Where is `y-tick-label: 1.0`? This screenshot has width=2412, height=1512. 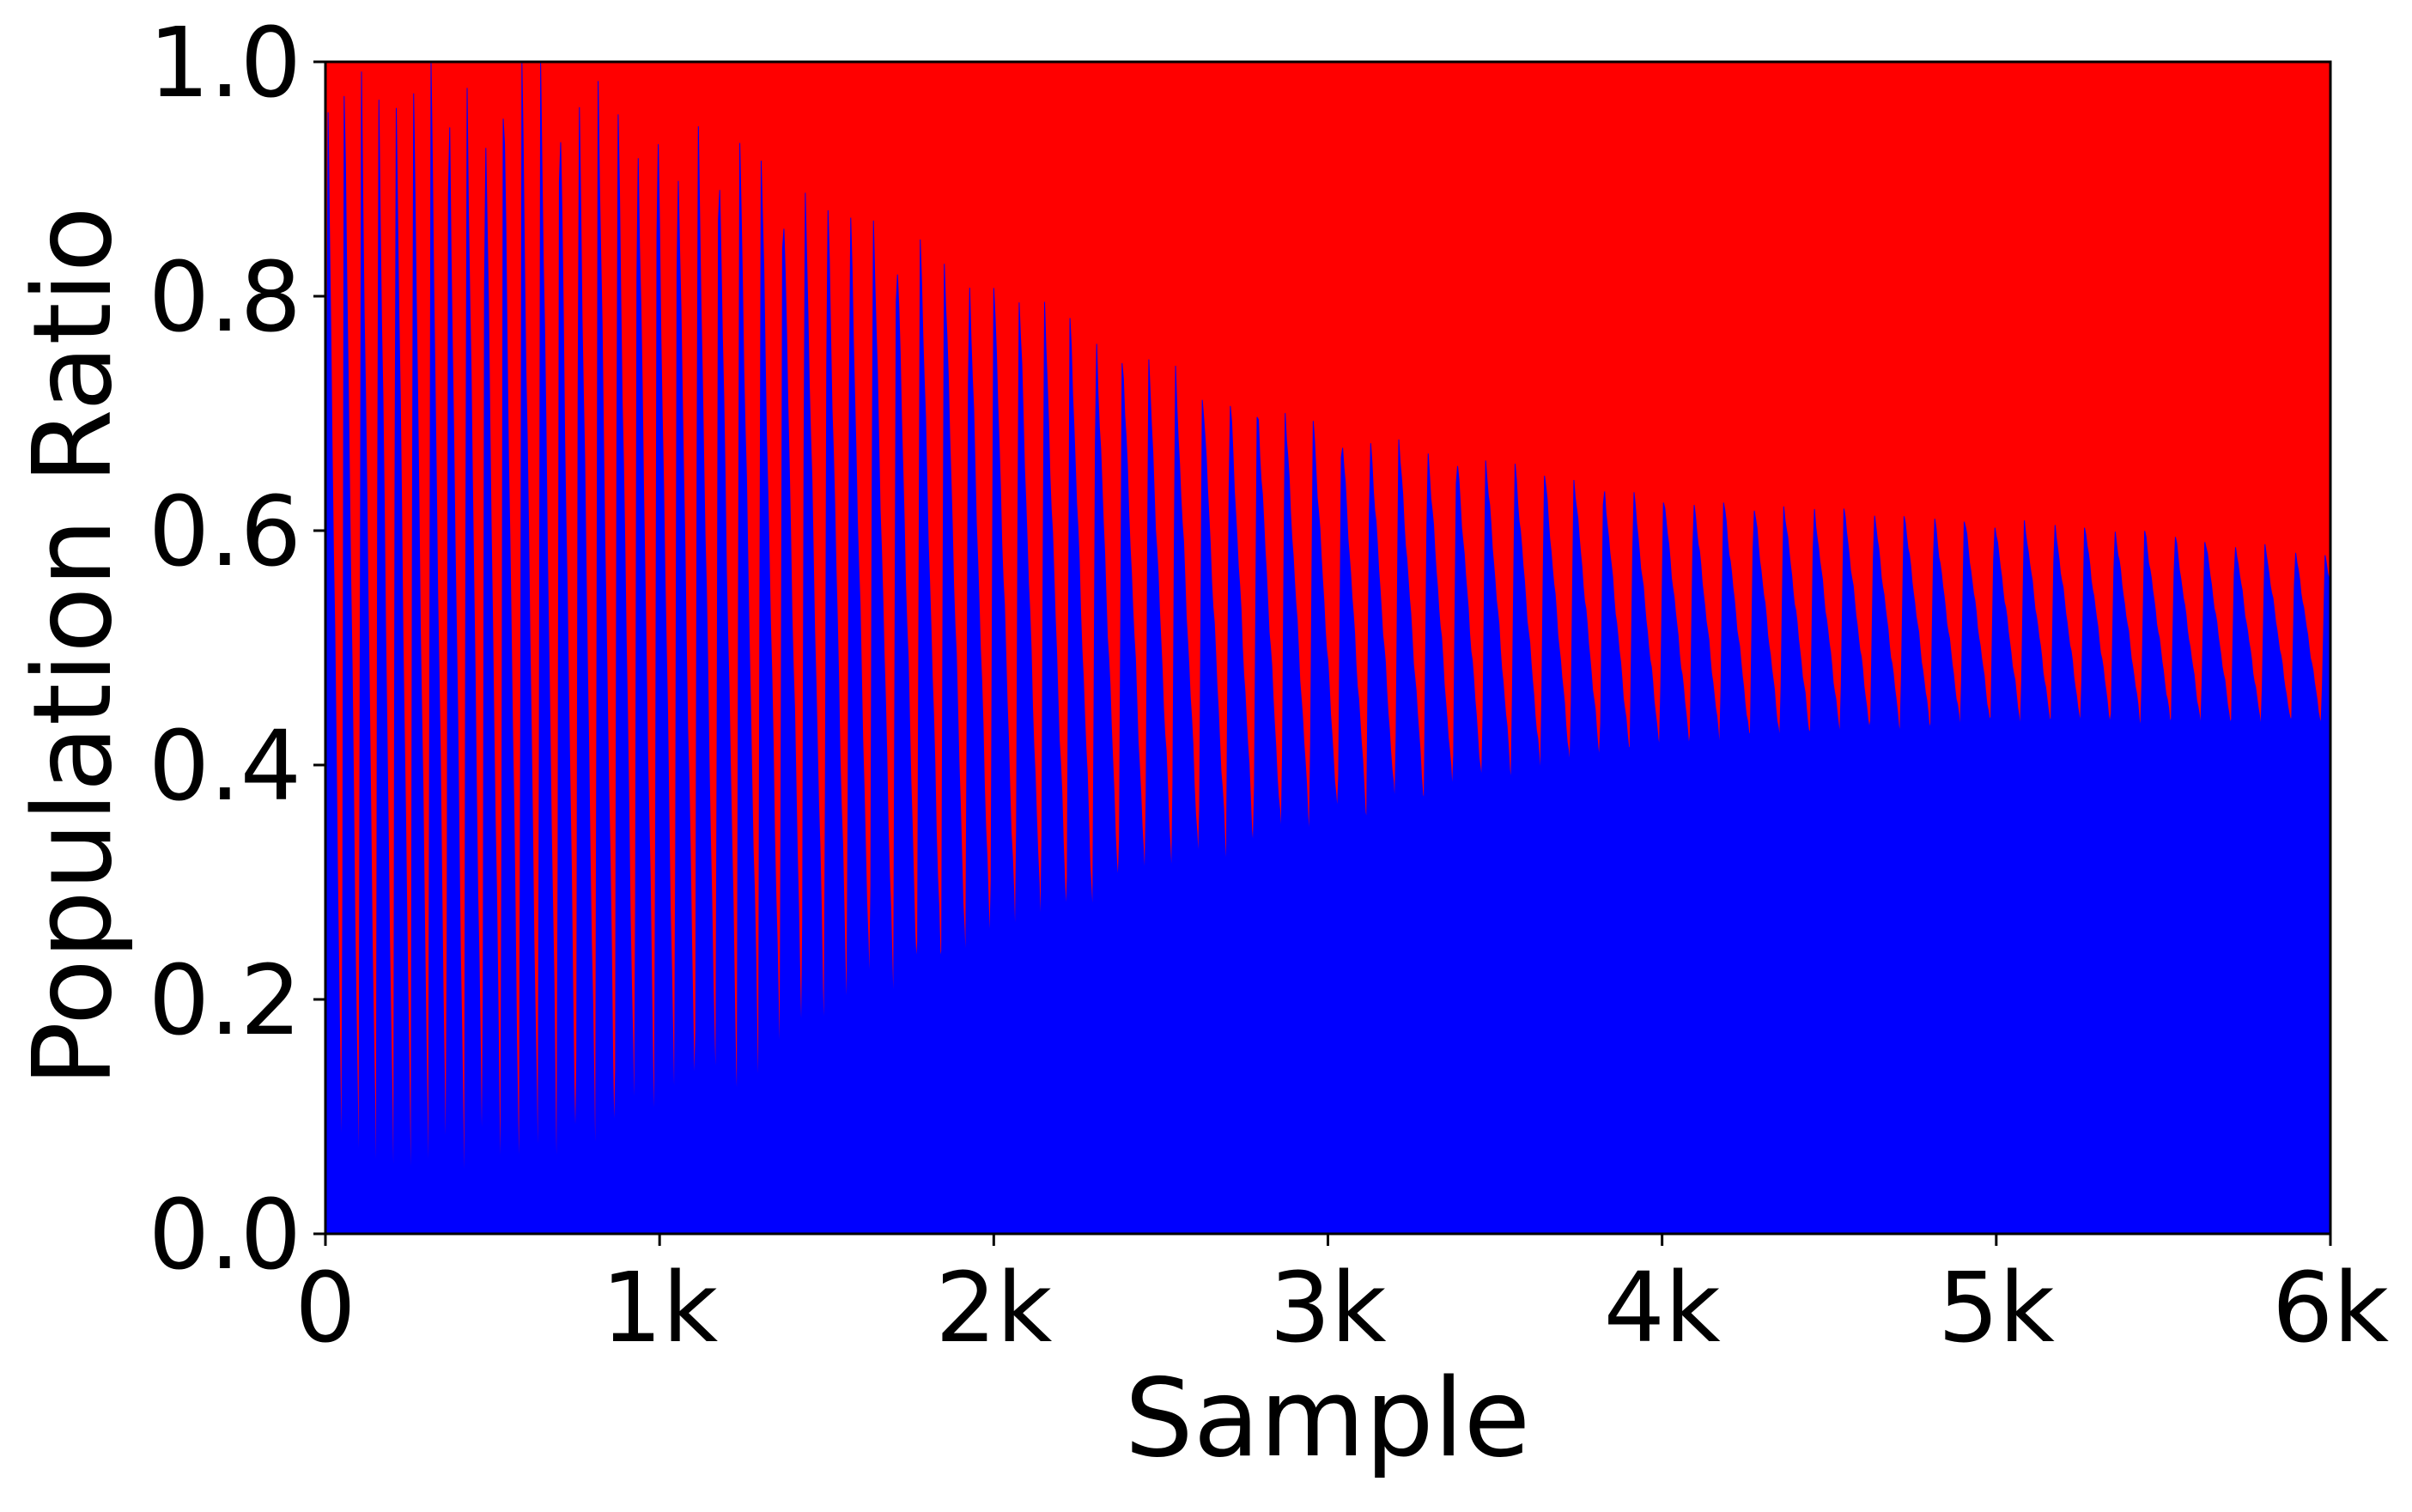
y-tick-label: 1.0 is located at coordinates (225, 64).